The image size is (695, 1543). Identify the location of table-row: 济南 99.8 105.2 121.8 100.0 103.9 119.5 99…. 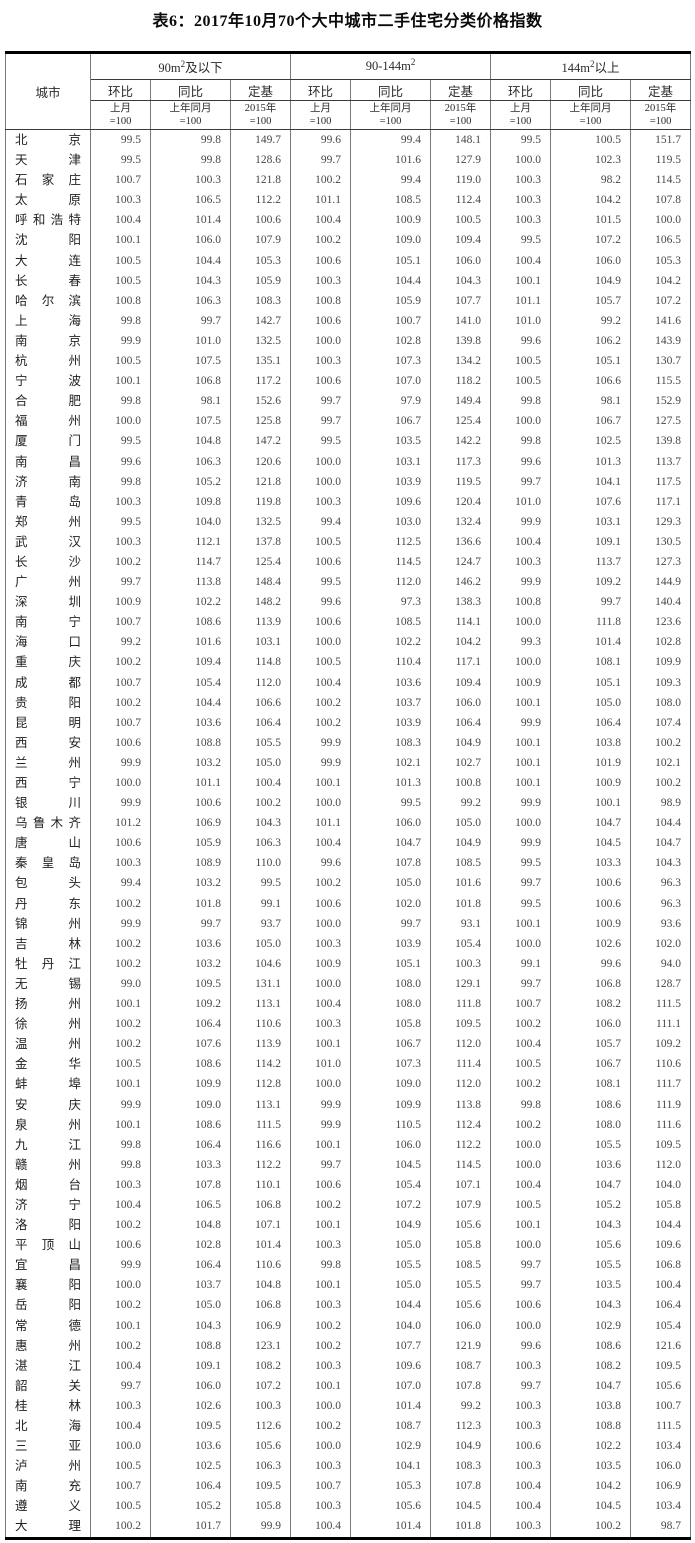
(348, 481).